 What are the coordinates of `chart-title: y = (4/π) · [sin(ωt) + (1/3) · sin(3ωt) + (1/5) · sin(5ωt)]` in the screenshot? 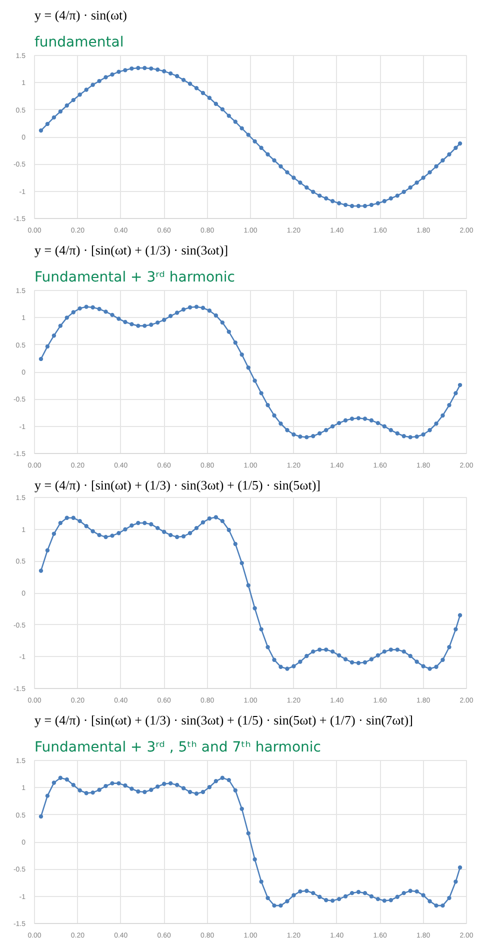 It's located at (177, 485).